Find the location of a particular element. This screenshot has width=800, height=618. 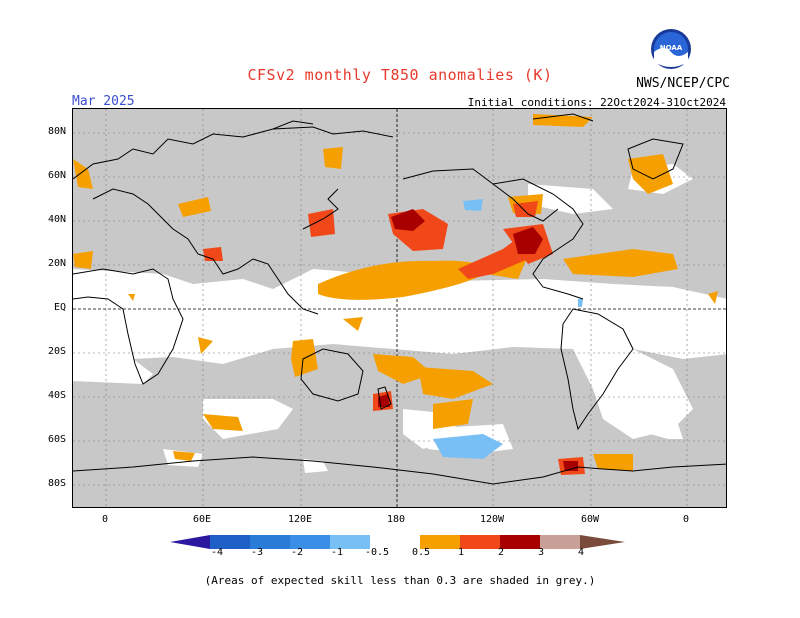

colorbar-label: 2 is located at coordinates (501, 552).